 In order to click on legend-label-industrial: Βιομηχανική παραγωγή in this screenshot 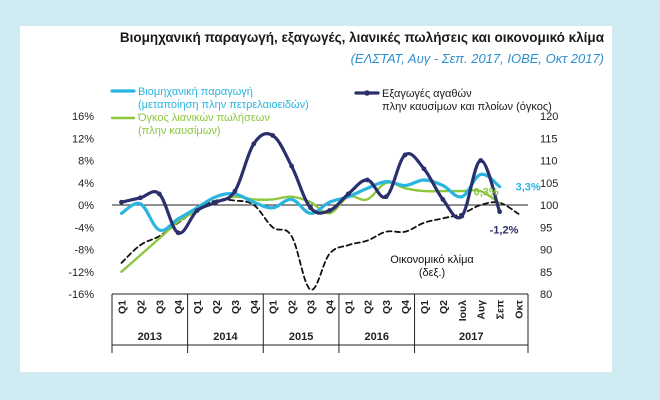, I will do `click(195, 92)`.